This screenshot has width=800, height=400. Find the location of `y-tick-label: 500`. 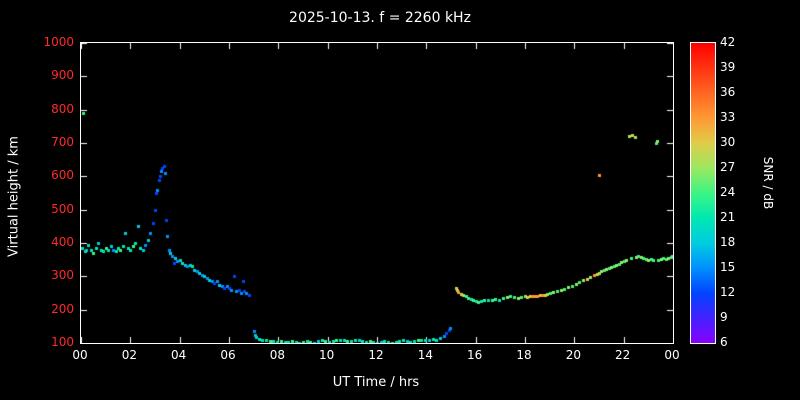

y-tick-label: 500 is located at coordinates (62, 208).